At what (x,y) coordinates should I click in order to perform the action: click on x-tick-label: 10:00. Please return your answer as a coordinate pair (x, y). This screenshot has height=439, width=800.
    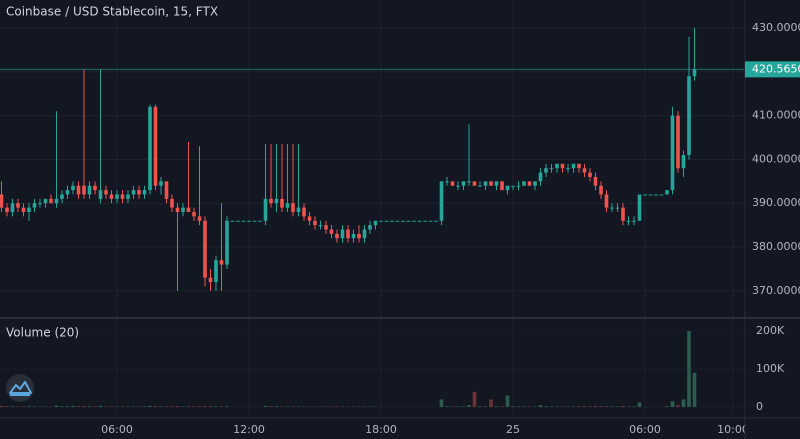
    Looking at the image, I should click on (733, 429).